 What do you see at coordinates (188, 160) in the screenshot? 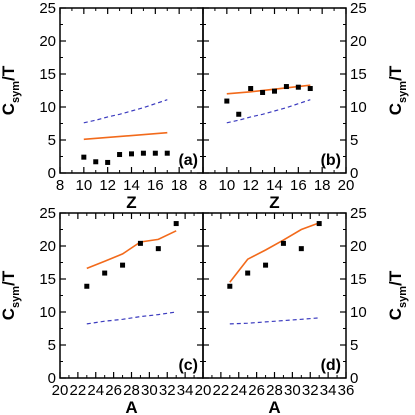
I see `panel-label: (a)` at bounding box center [188, 160].